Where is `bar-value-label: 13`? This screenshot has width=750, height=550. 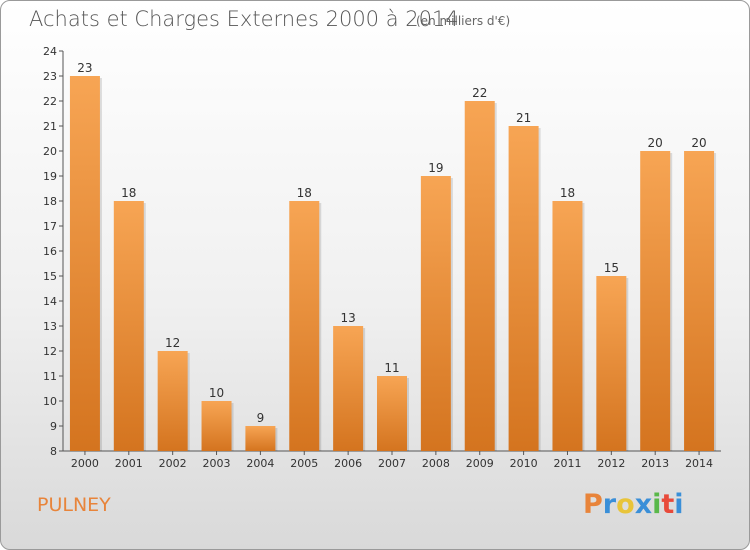
bar-value-label: 13 is located at coordinates (347, 318).